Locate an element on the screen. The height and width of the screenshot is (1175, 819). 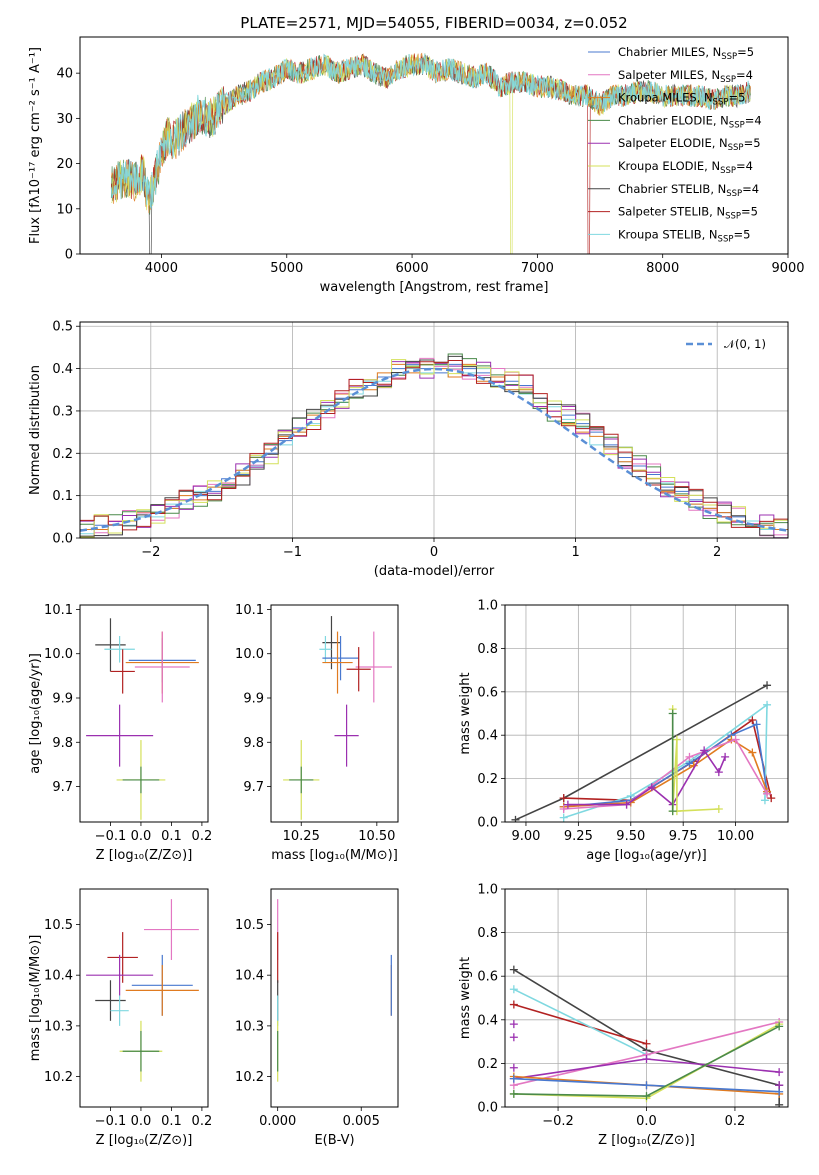
gaussian-legend-label: 𝒩(0, 1) is located at coordinates (745, 344).